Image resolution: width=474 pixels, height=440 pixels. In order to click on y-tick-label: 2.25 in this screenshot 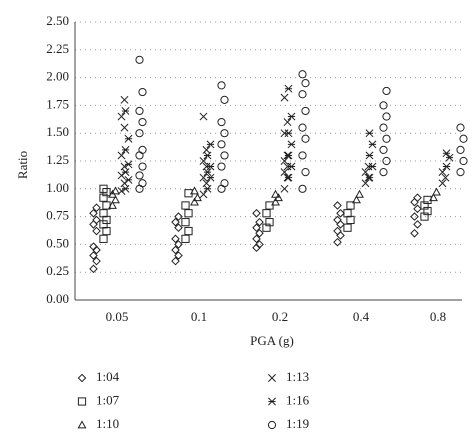, I will do `click(57, 48)`.